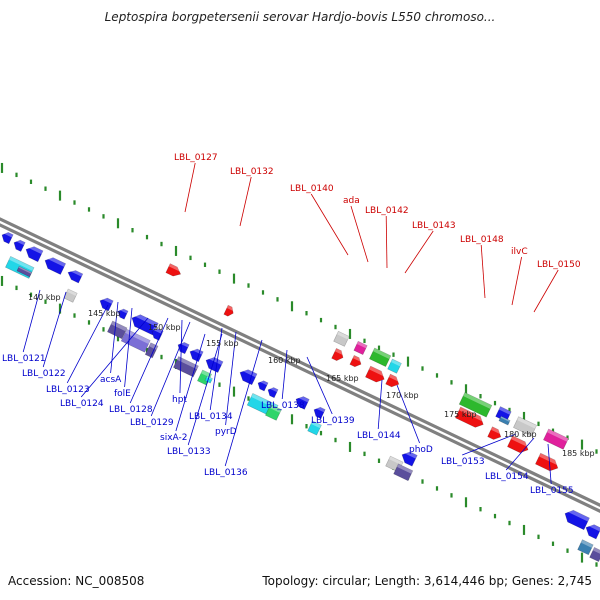 The width and height of the screenshot is (600, 600). Describe the element at coordinates (222, 343) in the screenshot. I see `scale-label: 155 kbp` at that location.